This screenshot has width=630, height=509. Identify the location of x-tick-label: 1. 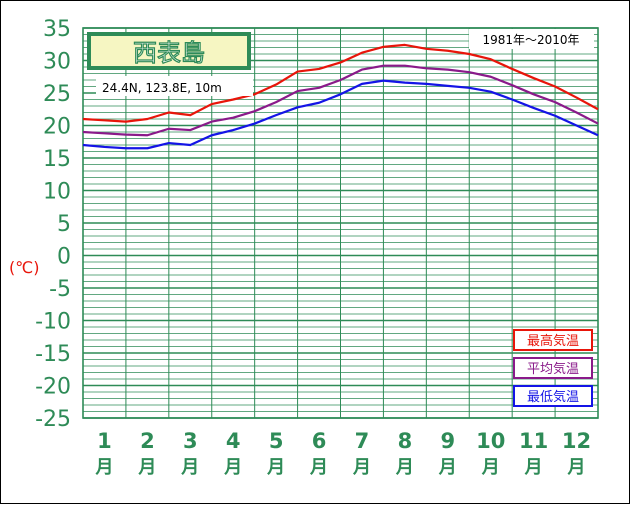
(104, 441).